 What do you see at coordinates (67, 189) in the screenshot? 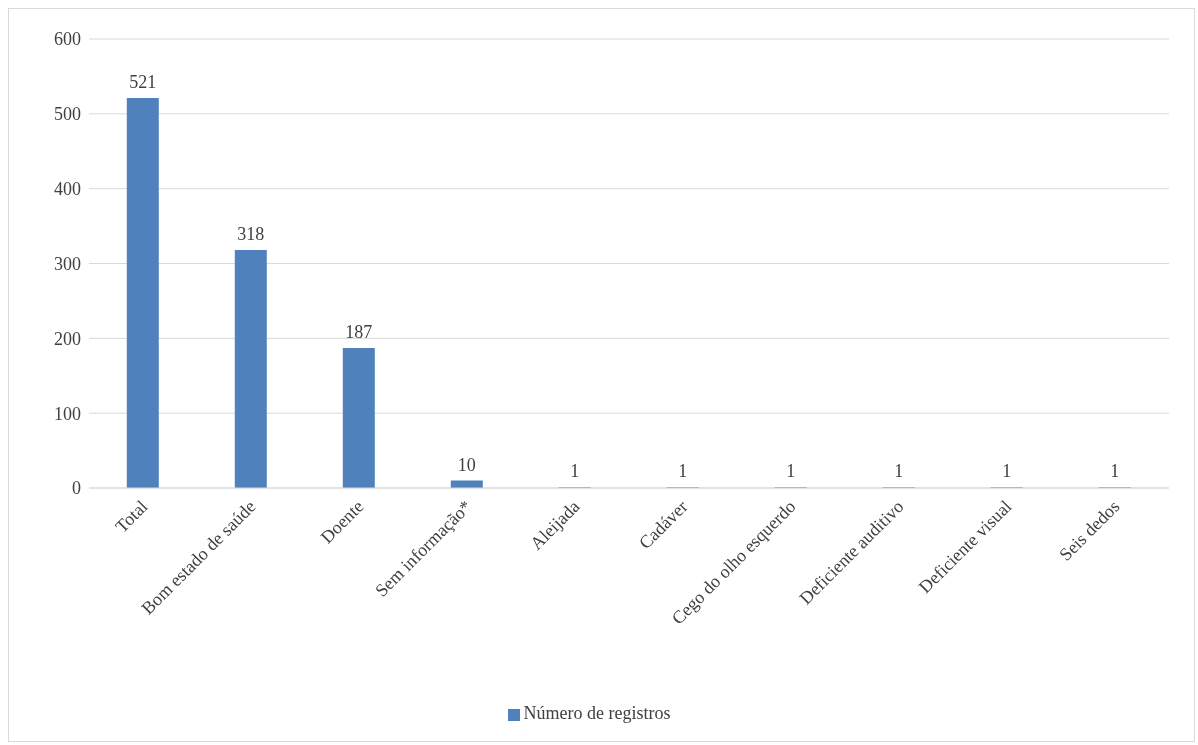
I see `y-tick-label: 400` at bounding box center [67, 189].